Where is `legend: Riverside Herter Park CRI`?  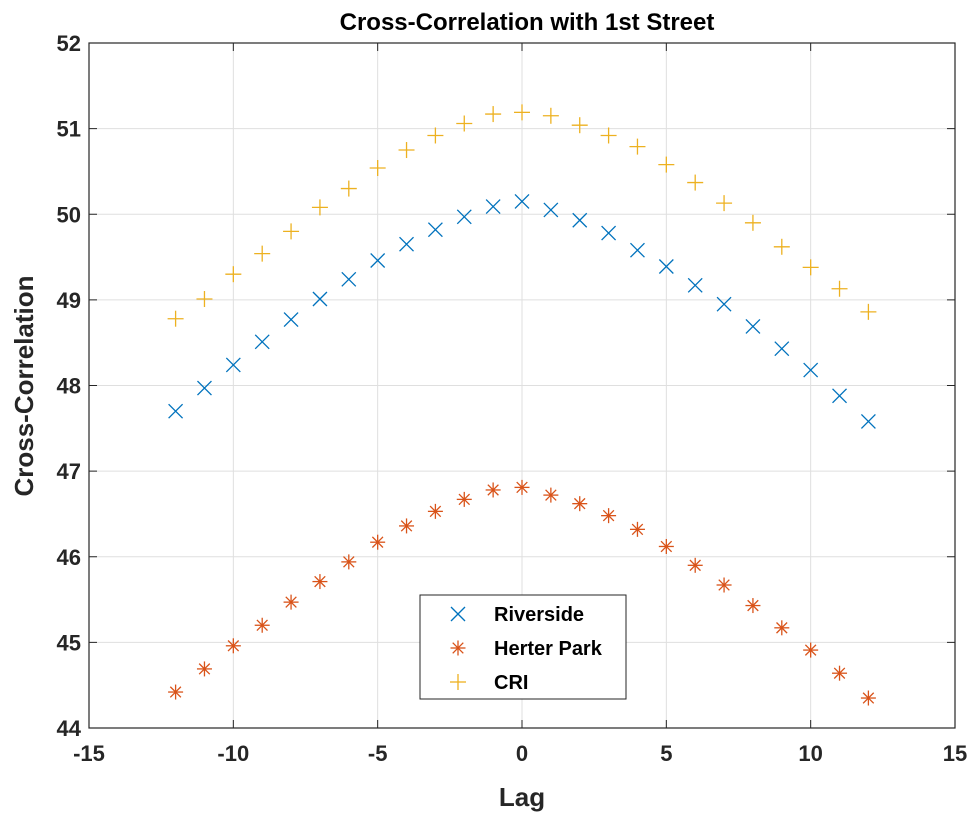 legend: Riverside Herter Park CRI is located at coordinates (523, 647).